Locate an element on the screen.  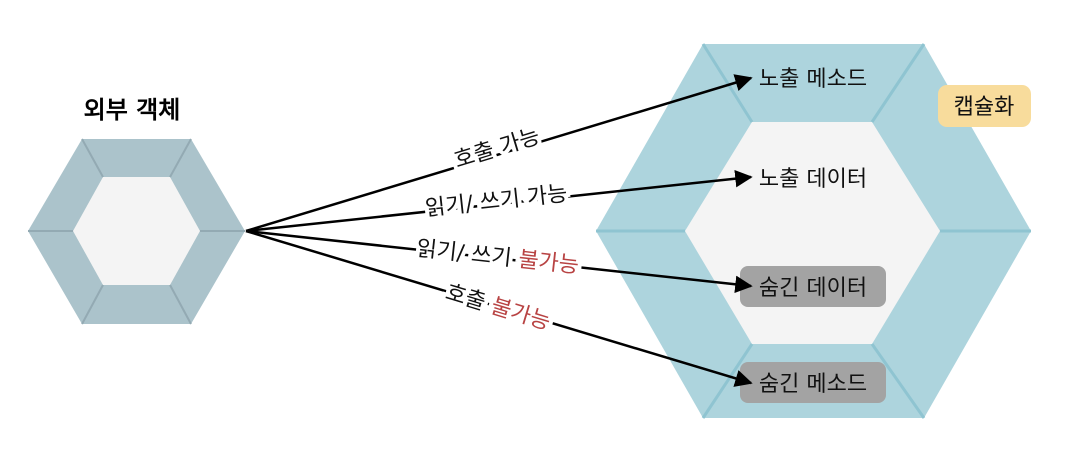
arrow-label-call-no: 호출 불가능 is located at coordinates (497, 307).